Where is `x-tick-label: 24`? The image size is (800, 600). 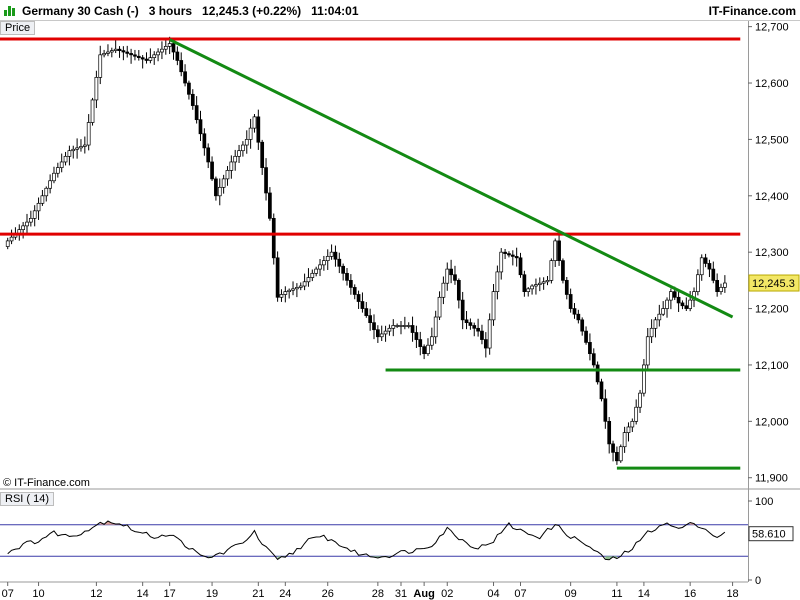 x-tick-label: 24 is located at coordinates (285, 594).